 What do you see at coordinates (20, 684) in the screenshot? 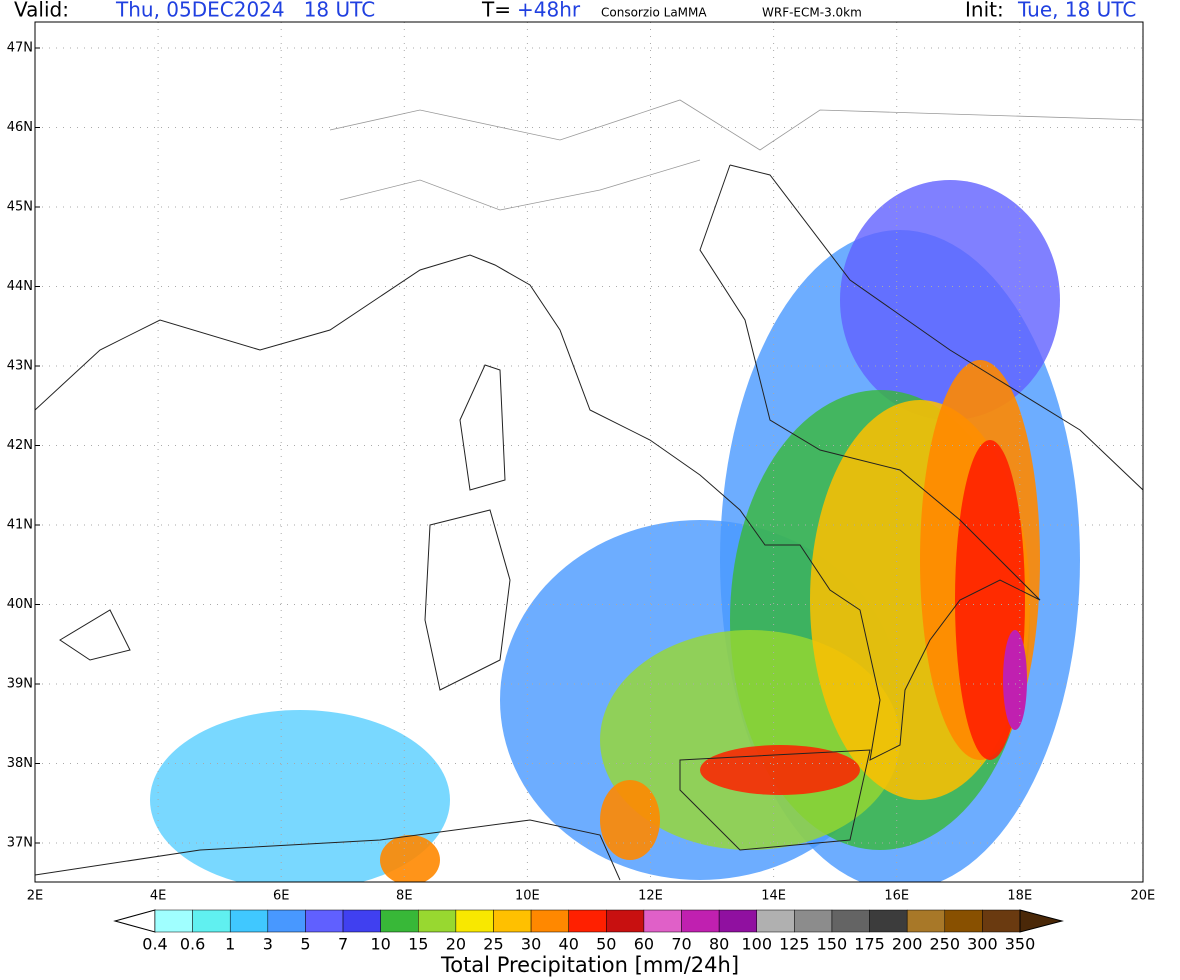
I see `lat-label: 39N` at bounding box center [20, 684].